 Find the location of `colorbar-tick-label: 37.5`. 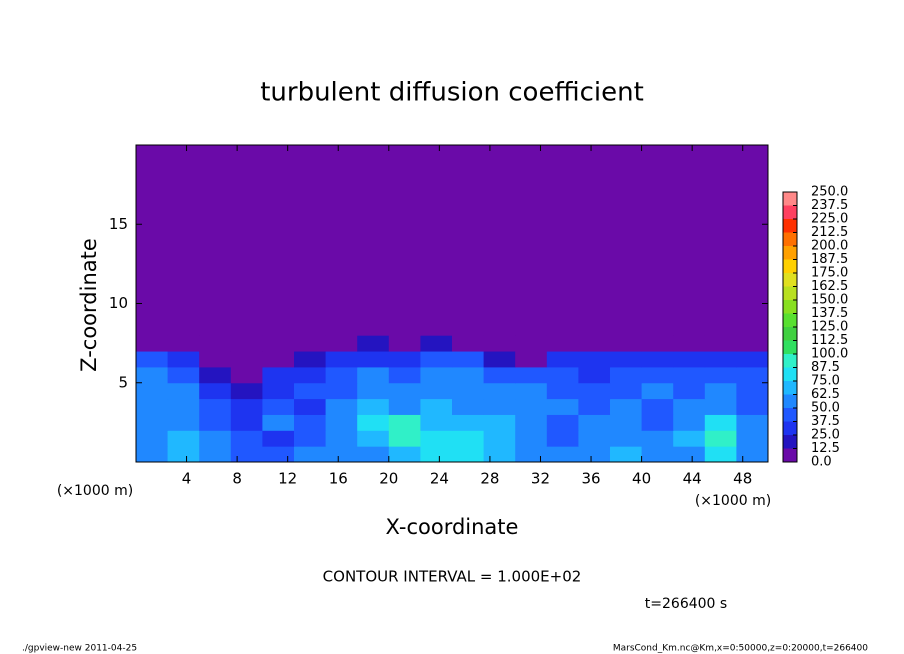

colorbar-tick-label: 37.5 is located at coordinates (825, 421).